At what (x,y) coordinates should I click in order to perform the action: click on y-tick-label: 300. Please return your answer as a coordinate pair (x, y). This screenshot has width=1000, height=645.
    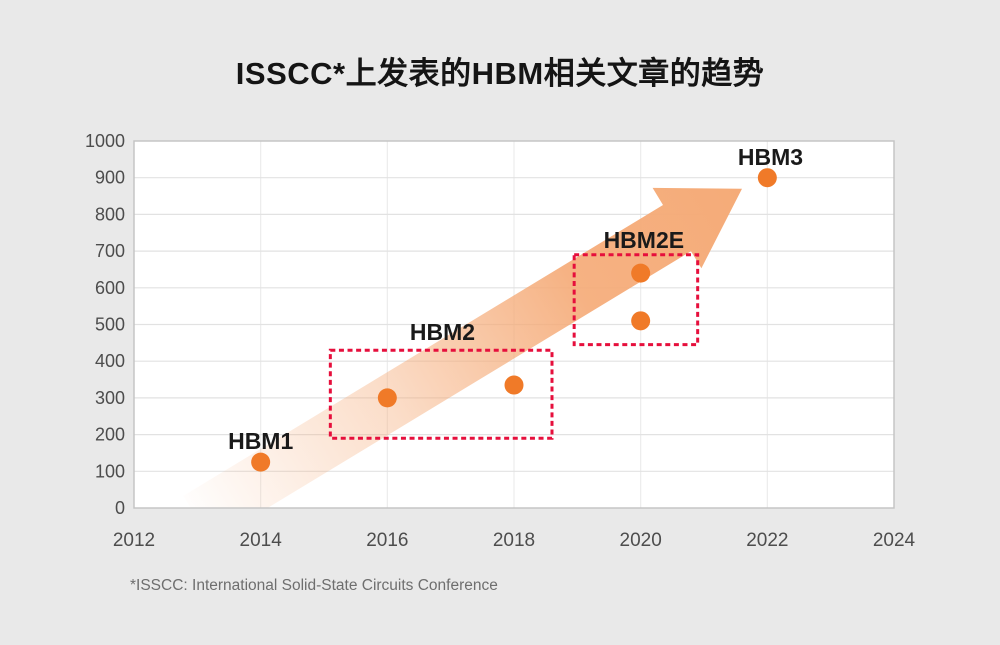
    Looking at the image, I should click on (110, 398).